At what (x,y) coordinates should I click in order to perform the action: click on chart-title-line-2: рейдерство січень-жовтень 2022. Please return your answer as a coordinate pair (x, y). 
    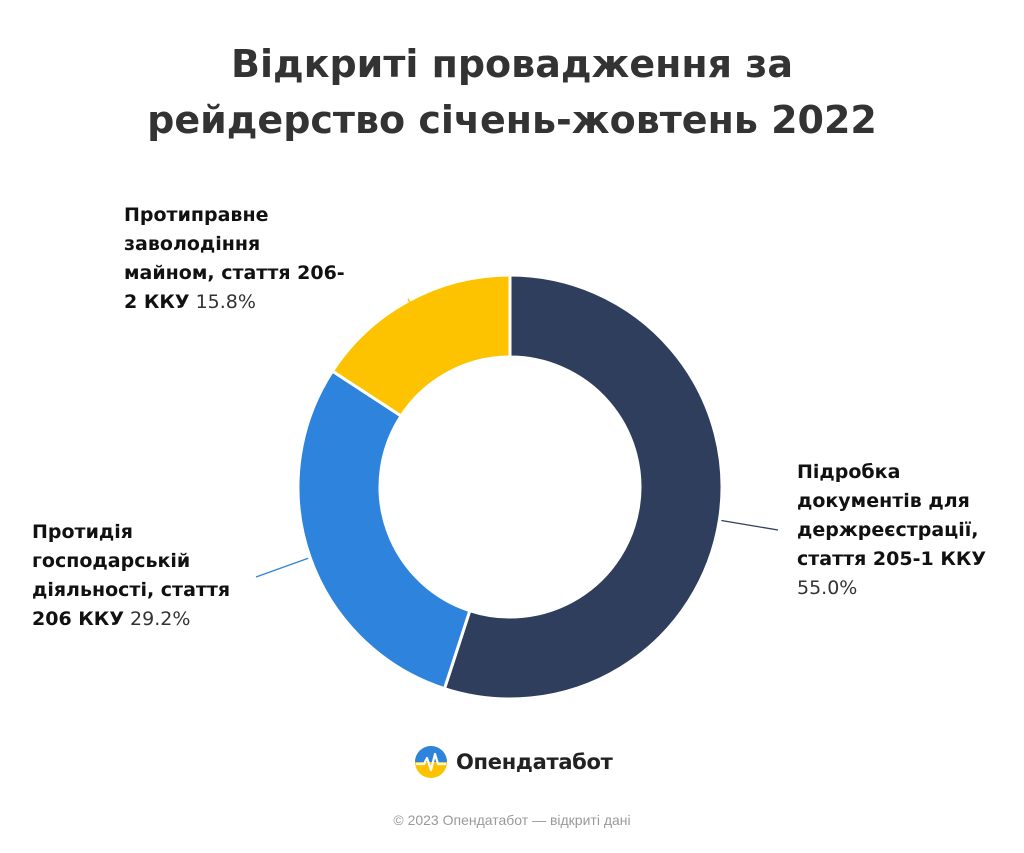
    Looking at the image, I should click on (512, 120).